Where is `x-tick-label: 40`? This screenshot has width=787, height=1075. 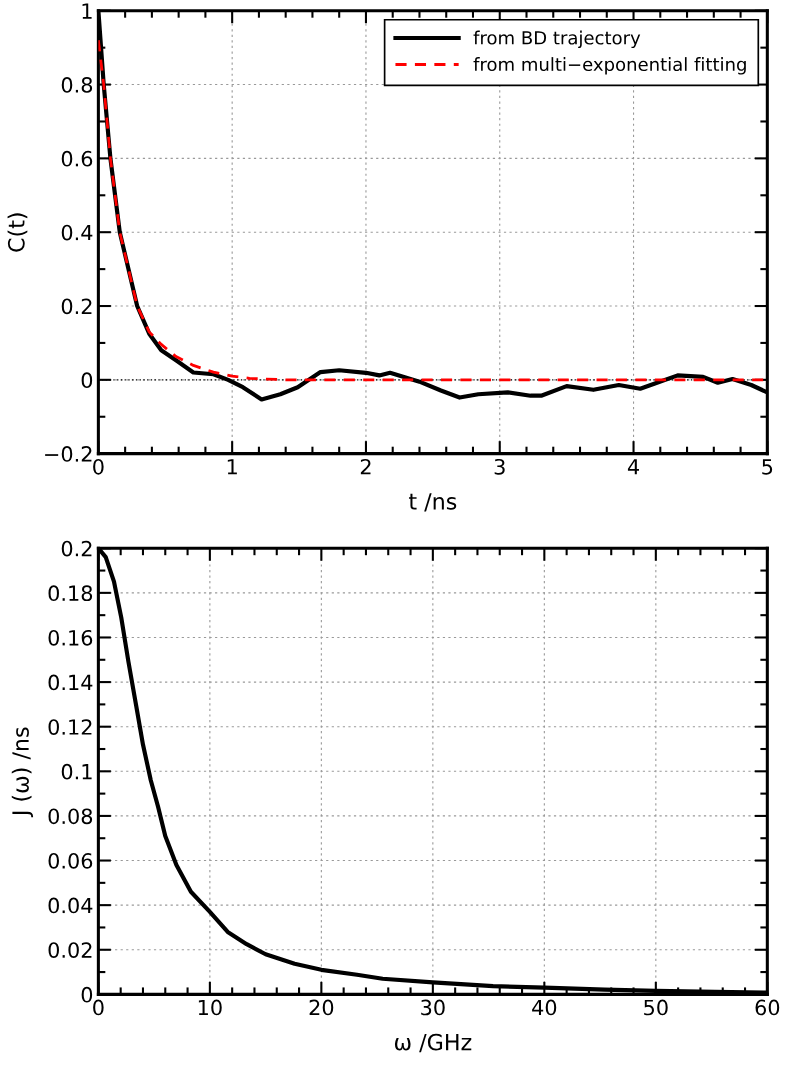 x-tick-label: 40 is located at coordinates (544, 1007).